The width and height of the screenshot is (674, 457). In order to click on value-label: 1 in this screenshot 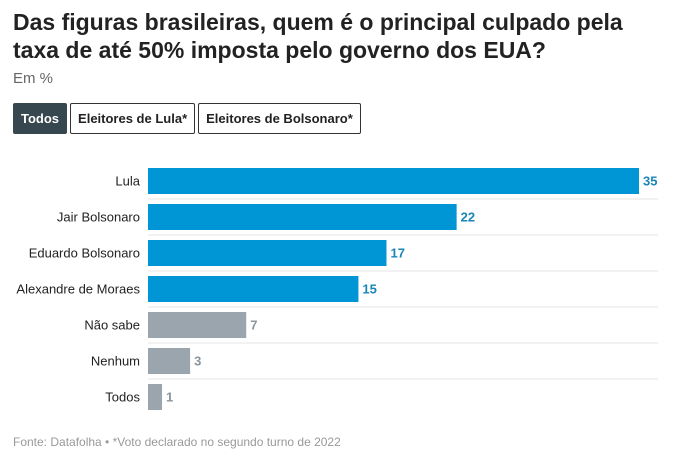, I will do `click(169, 397)`.